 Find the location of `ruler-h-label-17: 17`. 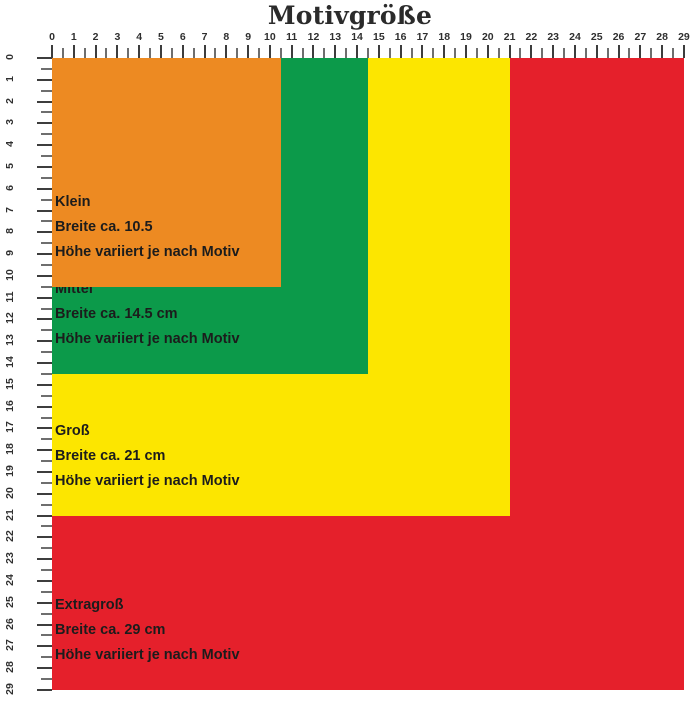

ruler-h-label-17: 17 is located at coordinates (422, 37).